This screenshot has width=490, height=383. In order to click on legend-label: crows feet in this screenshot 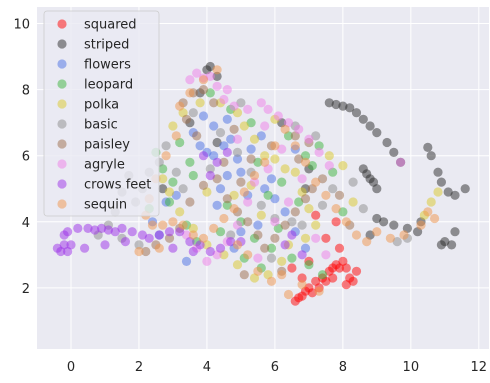, I will do `click(117, 185)`.